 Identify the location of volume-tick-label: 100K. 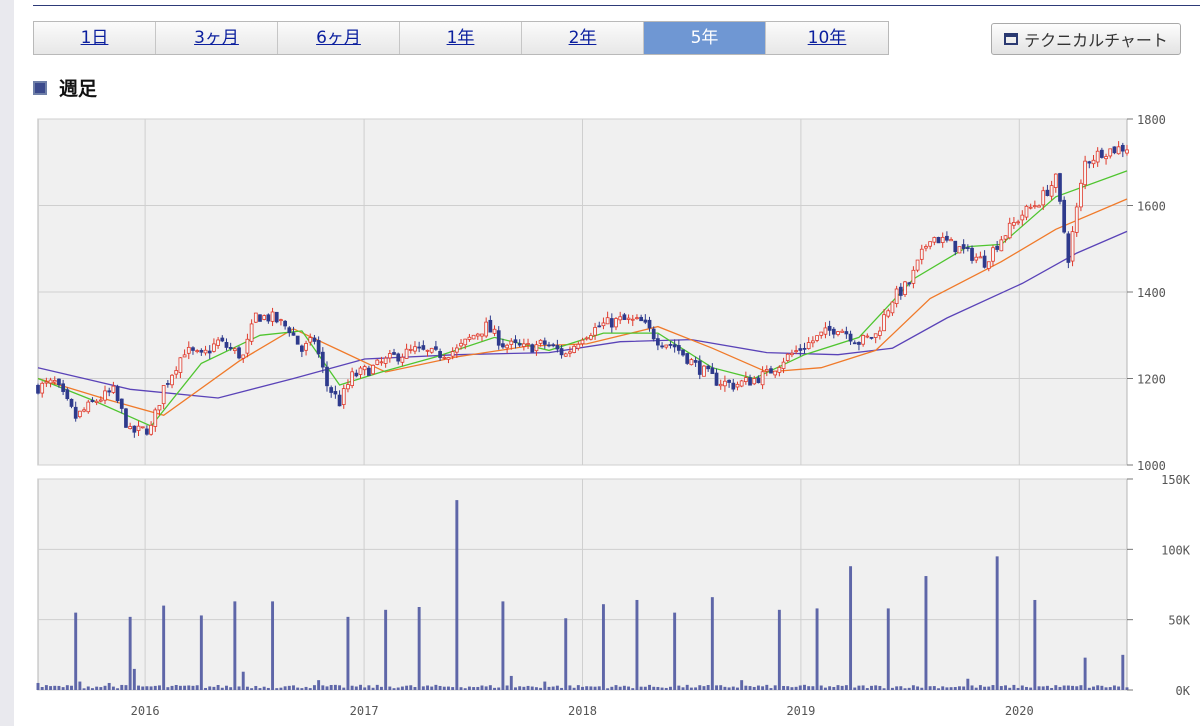
(1176, 550).